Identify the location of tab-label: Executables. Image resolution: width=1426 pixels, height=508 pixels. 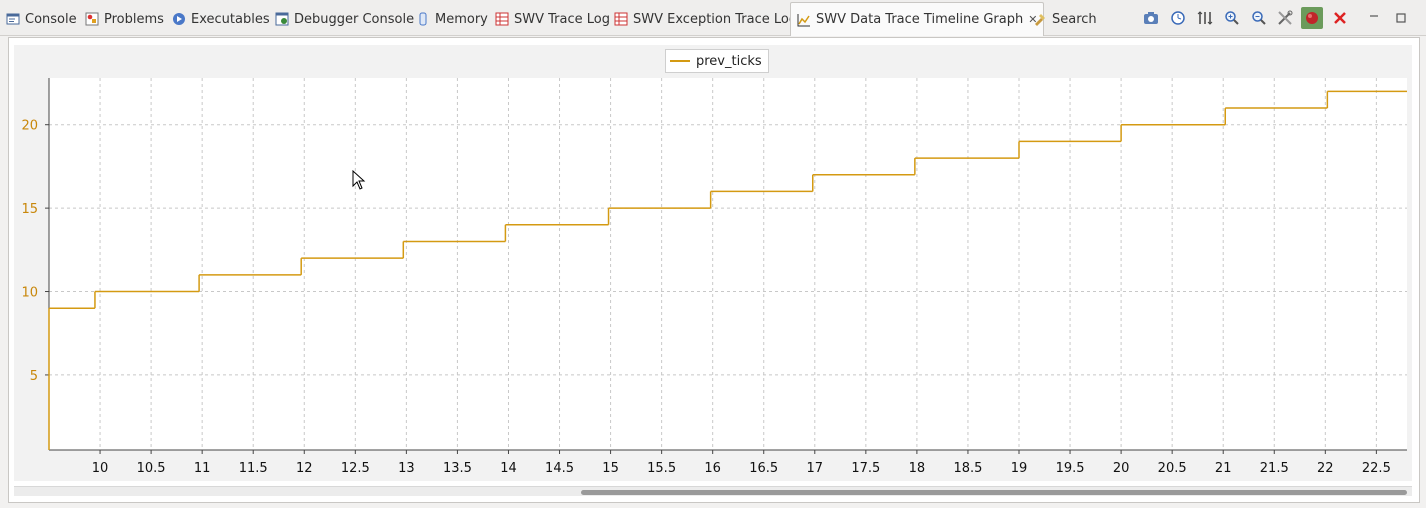
(230, 19).